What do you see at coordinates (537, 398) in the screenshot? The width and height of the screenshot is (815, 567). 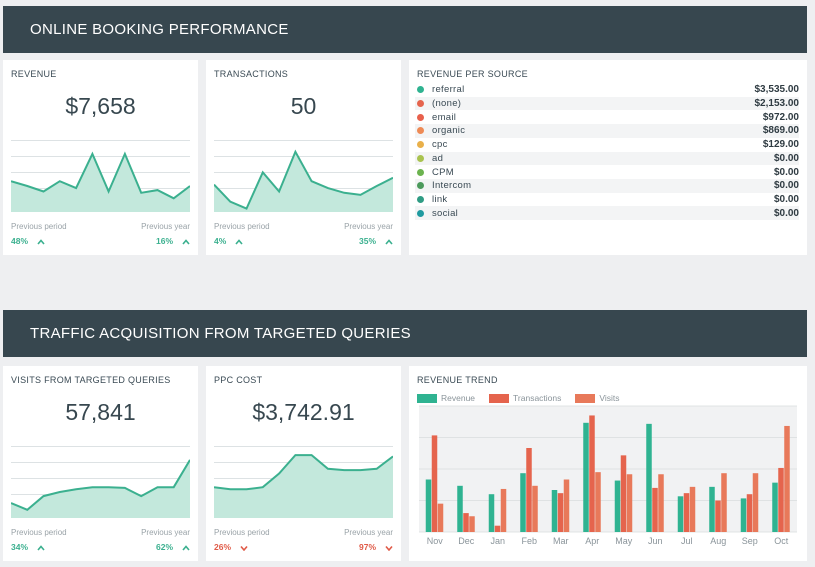 I see `legend-label: Transactions` at bounding box center [537, 398].